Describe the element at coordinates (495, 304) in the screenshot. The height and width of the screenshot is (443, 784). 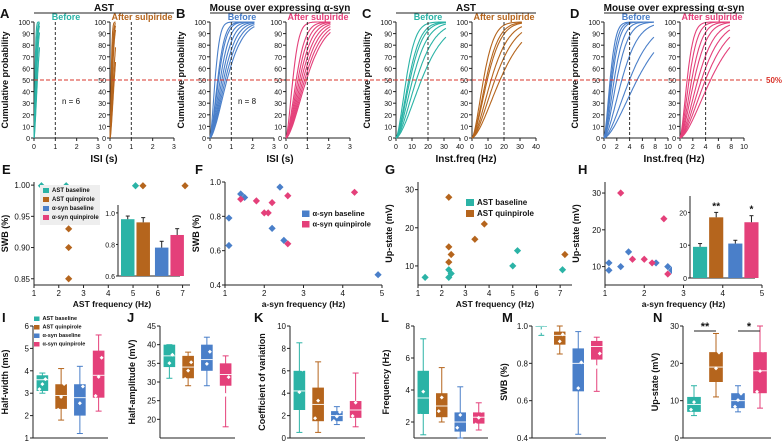
I see `x-label: AST frequency (Hz)` at that location.